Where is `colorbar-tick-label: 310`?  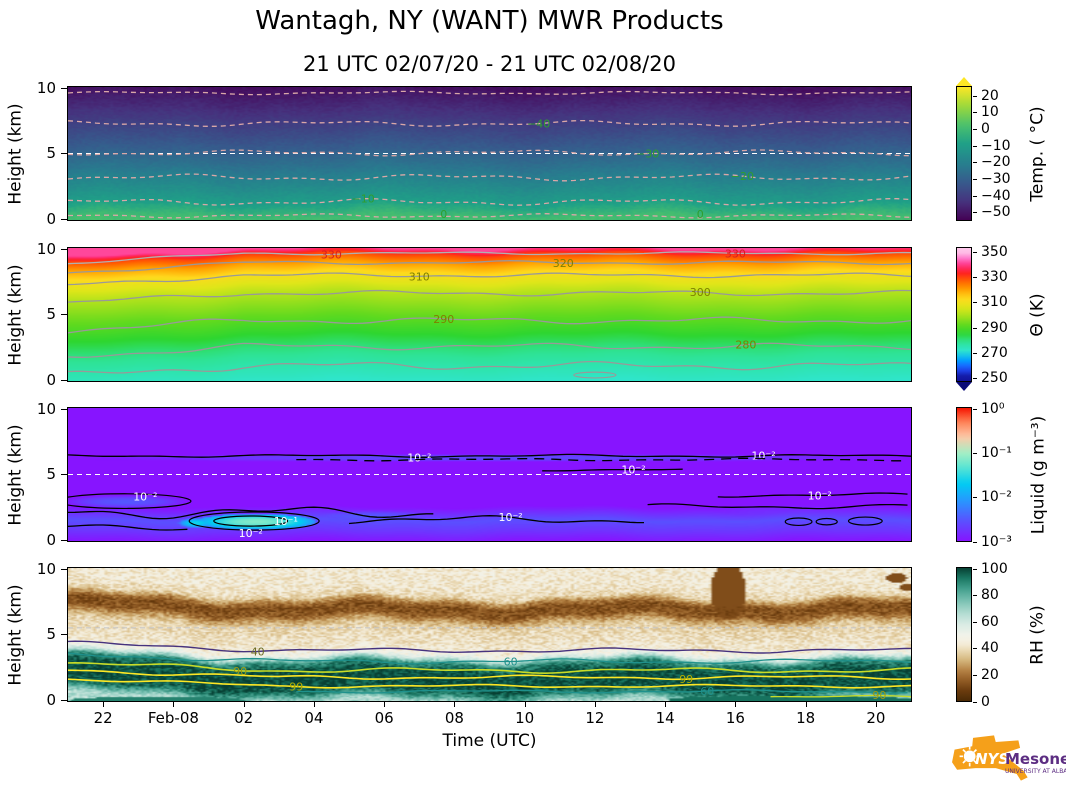
colorbar-tick-label: 310 is located at coordinates (994, 302).